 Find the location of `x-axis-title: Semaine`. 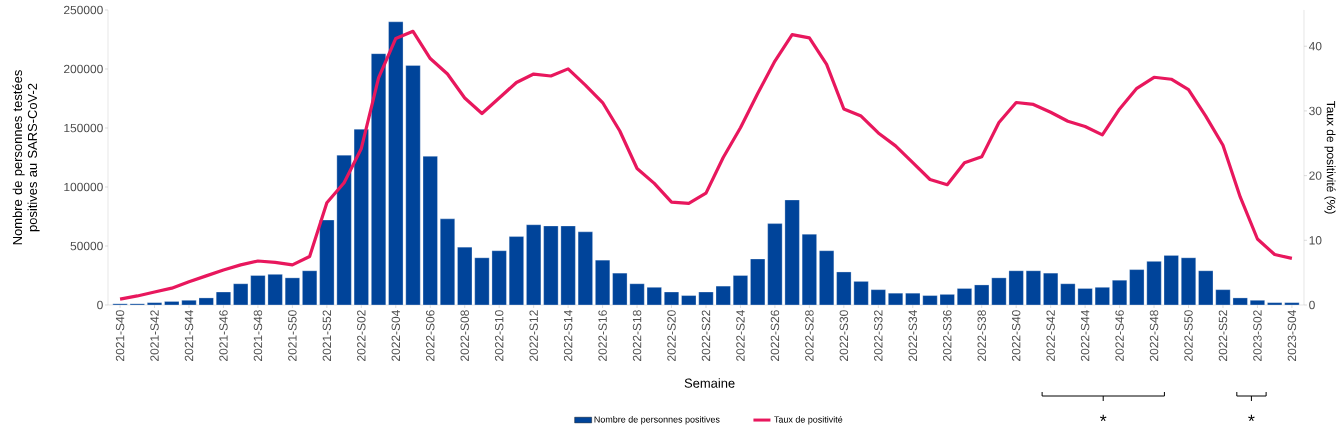

x-axis-title: Semaine is located at coordinates (709, 383).